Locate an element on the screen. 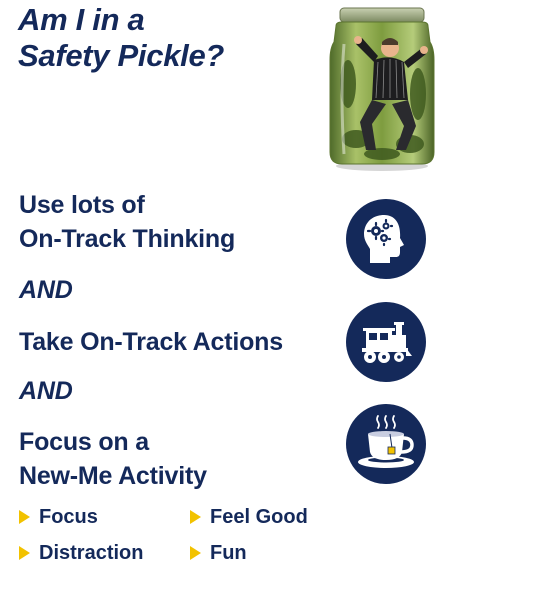 Image resolution: width=539 pixels, height=594 pixels. pickle-jar-illustration is located at coordinates (382, 88).